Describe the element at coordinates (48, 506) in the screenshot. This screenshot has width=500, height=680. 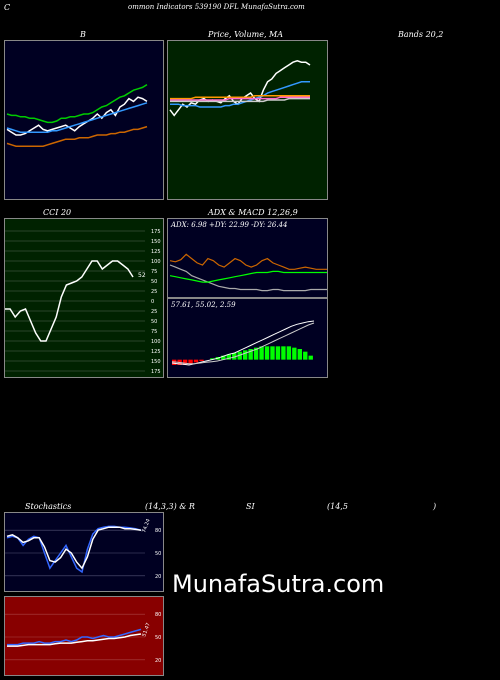
I see `stoch-title: Stochastics` at that location.